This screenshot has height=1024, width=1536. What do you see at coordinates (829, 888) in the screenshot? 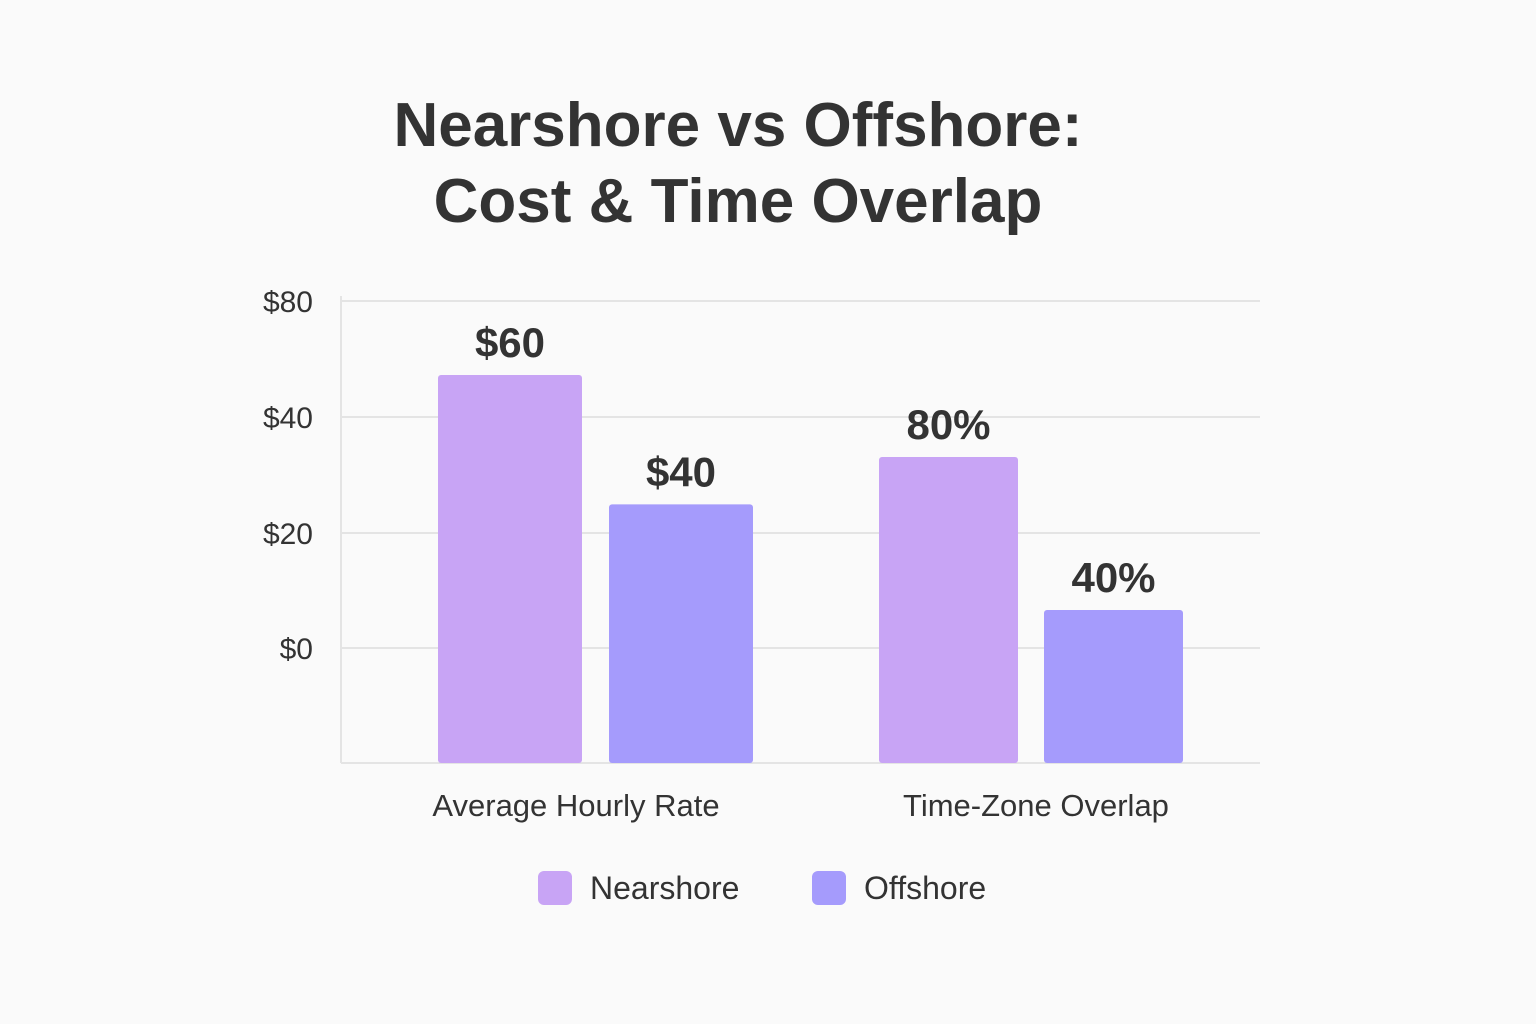
I see `legend-swatch-offshore` at bounding box center [829, 888].